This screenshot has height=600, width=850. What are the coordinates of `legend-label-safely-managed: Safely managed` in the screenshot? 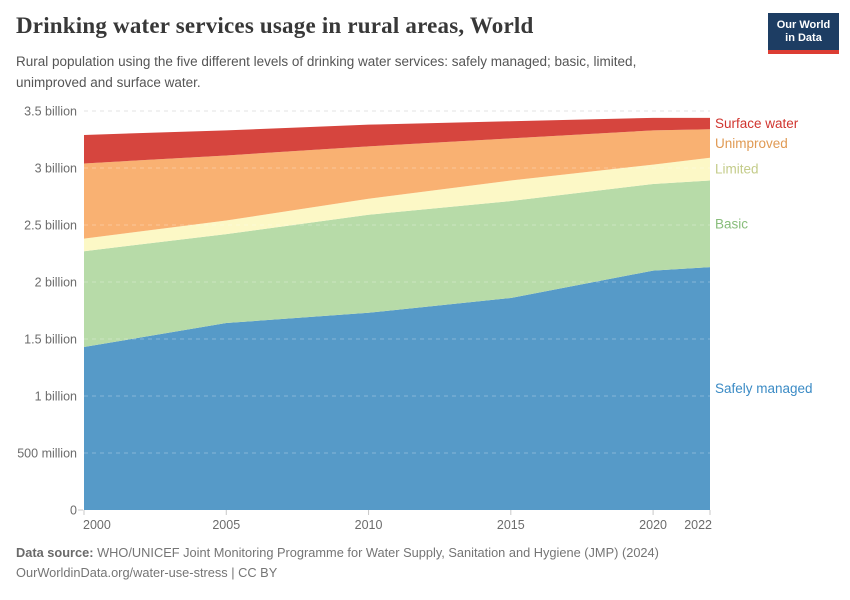 It's located at (764, 388).